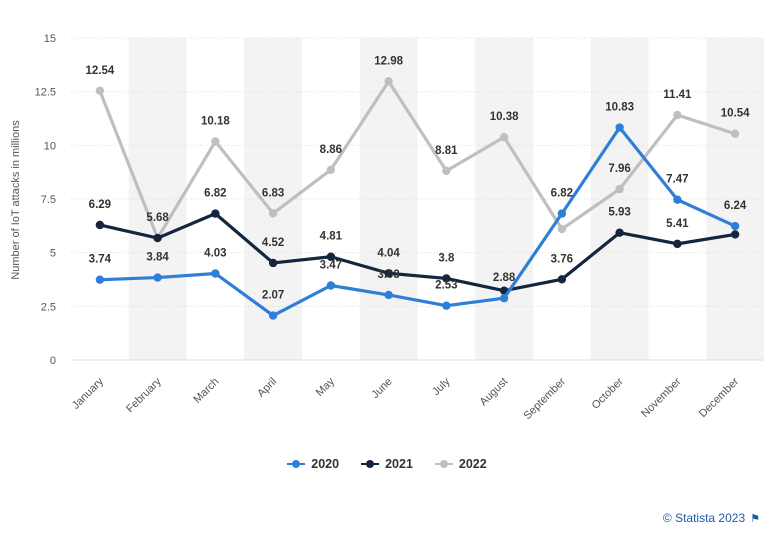 The width and height of the screenshot is (774, 539). Describe the element at coordinates (399, 464) in the screenshot. I see `legend-label: 2021` at that location.